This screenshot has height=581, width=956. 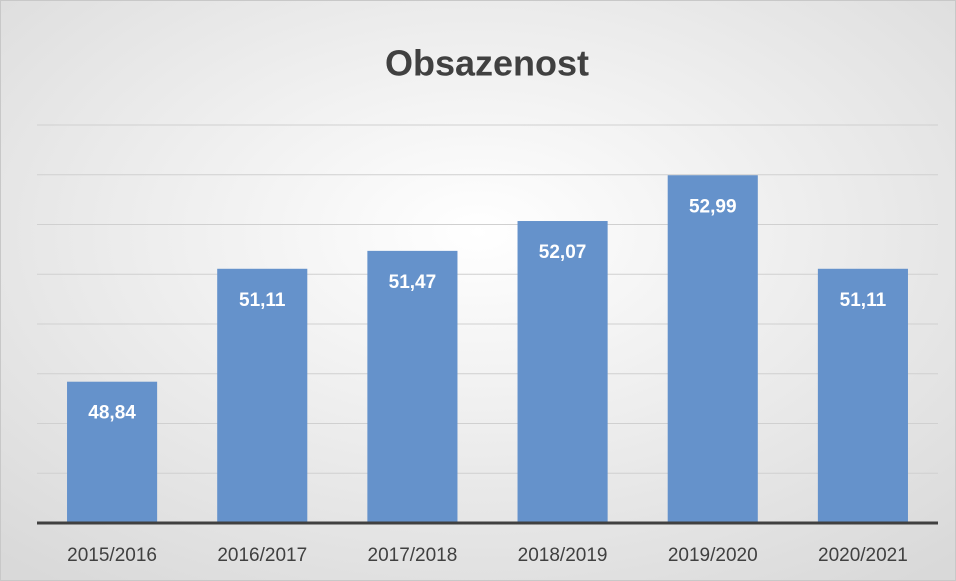 What do you see at coordinates (112, 555) in the screenshot?
I see `x-tick-label: 2015/2016` at bounding box center [112, 555].